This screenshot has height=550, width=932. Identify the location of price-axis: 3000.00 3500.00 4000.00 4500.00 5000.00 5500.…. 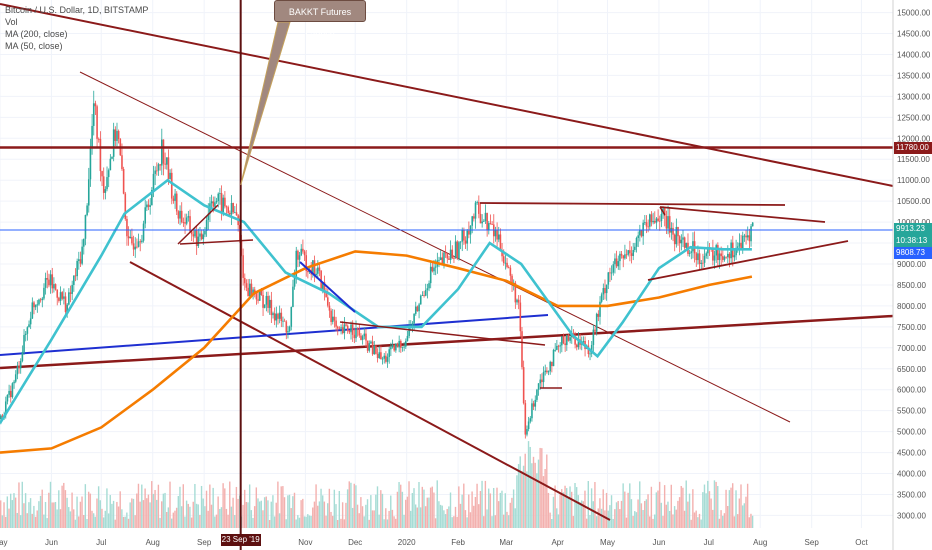
(912, 275).